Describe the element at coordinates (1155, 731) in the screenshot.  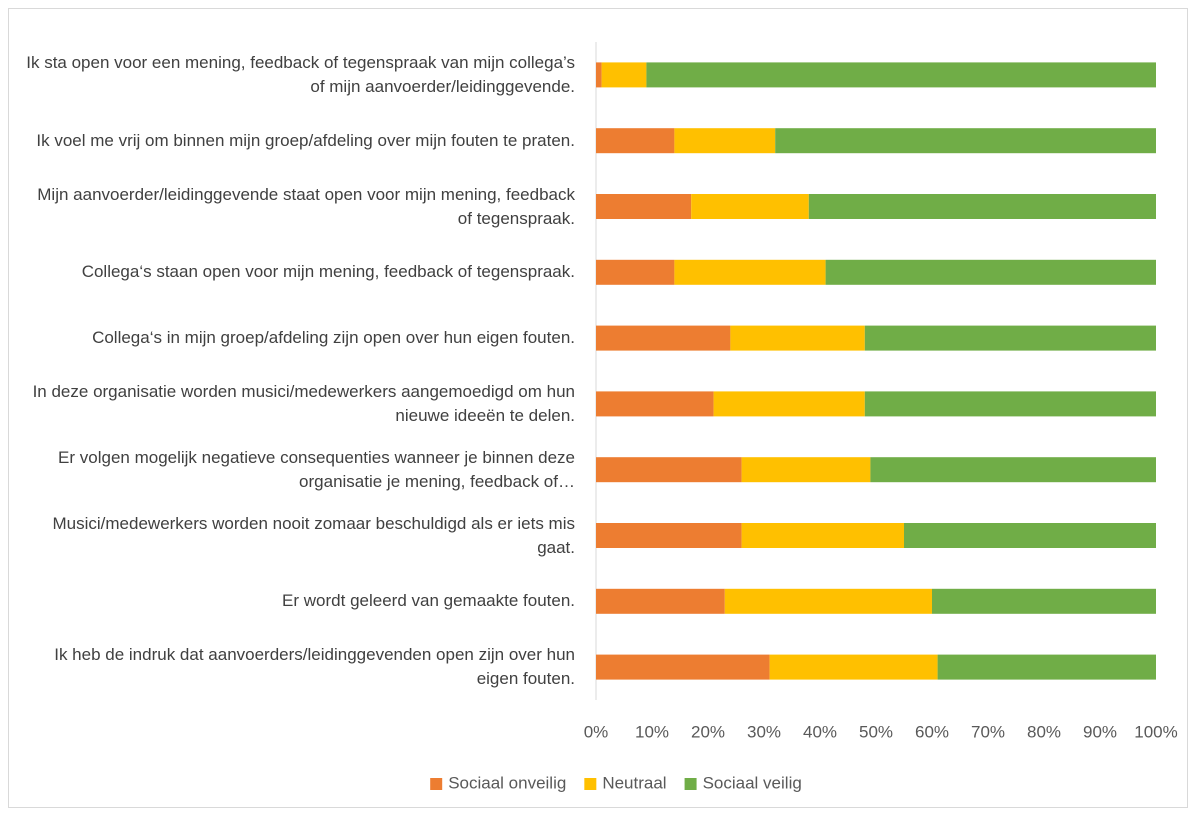
I see `x-tick-label: 100%` at that location.